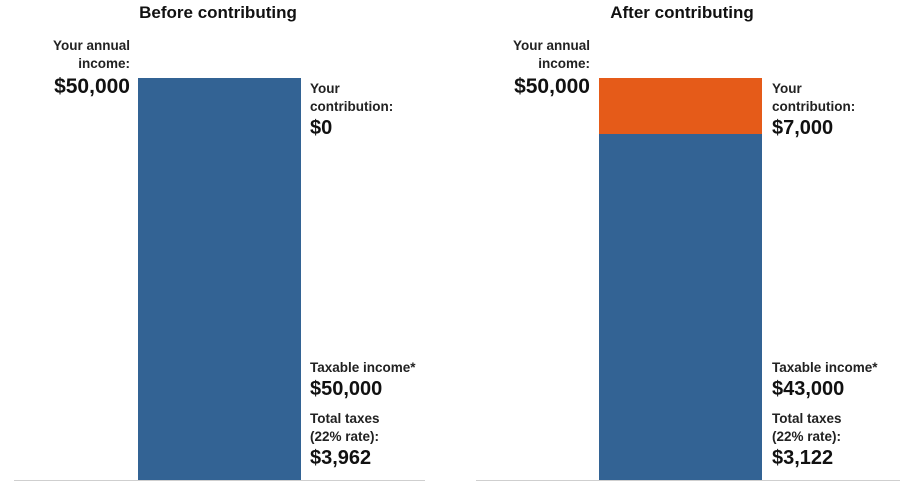 The height and width of the screenshot is (481, 900). What do you see at coordinates (218, 12) in the screenshot?
I see `chart-title: Before contributing` at bounding box center [218, 12].